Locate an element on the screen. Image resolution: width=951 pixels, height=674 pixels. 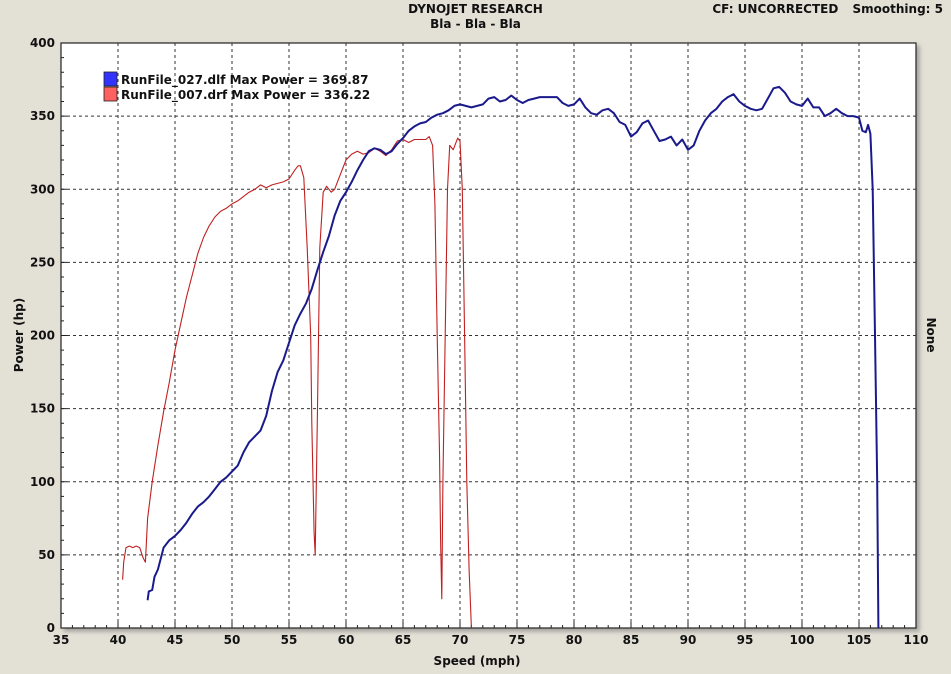
y-tick-label: 50 is located at coordinates (46, 555).